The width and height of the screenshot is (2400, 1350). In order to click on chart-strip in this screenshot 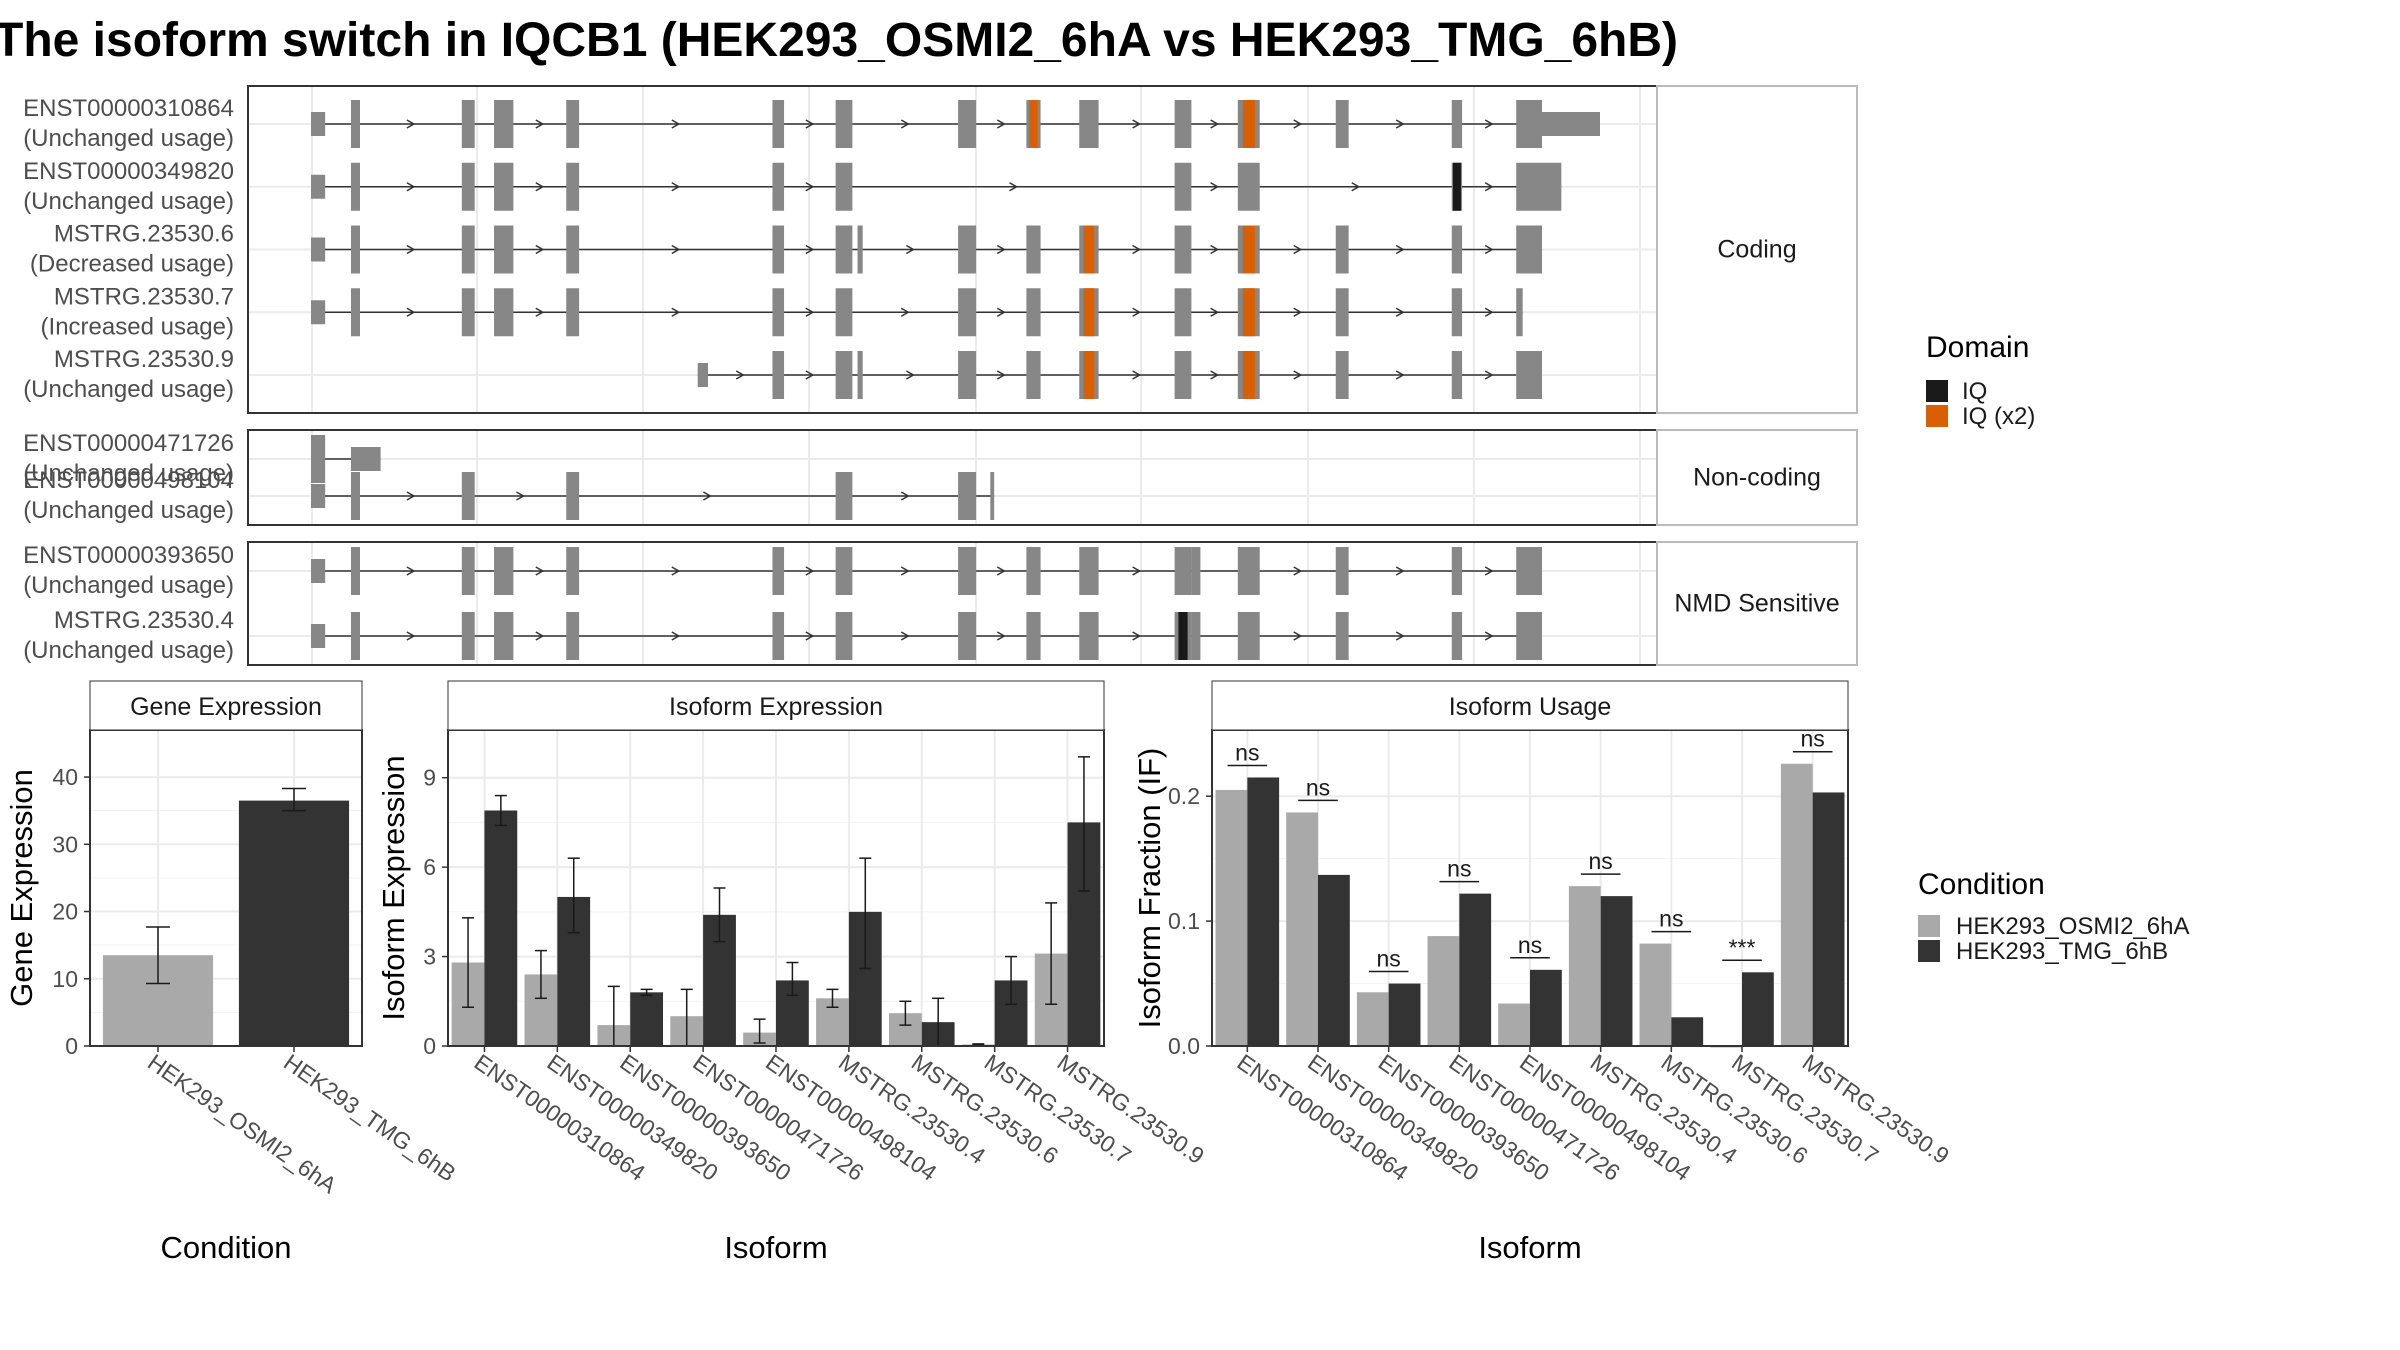, I will do `click(226, 705)`.